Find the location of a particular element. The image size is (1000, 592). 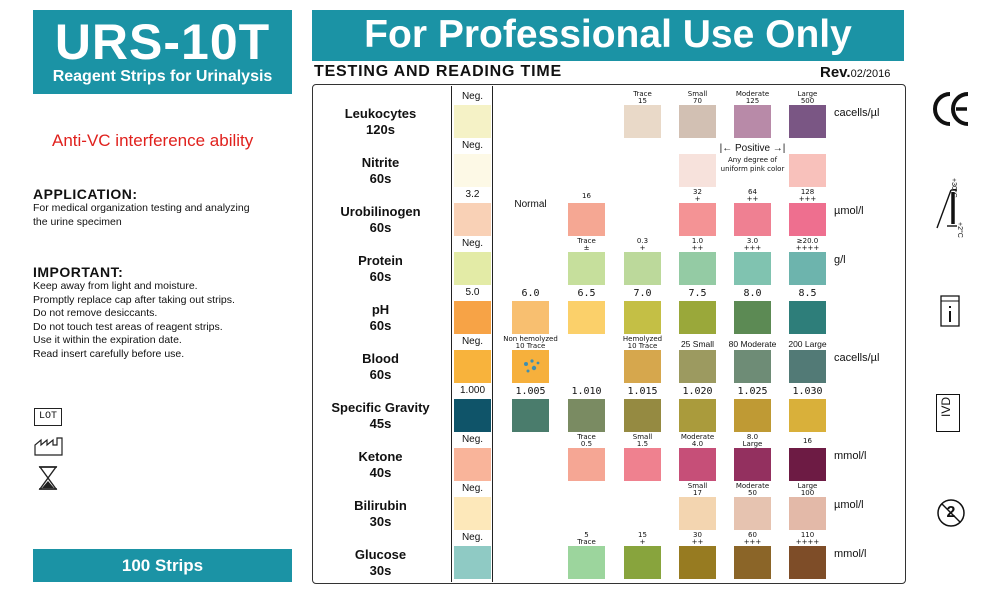

important-line: Read insert carefully before use. is located at coordinates (109, 353).